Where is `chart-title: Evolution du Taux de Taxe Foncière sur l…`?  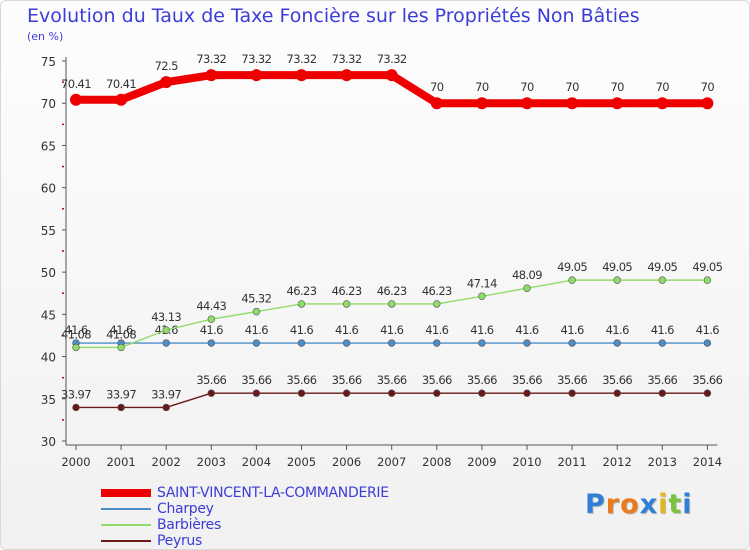
chart-title: Evolution du Taux de Taxe Foncière sur l… is located at coordinates (333, 16).